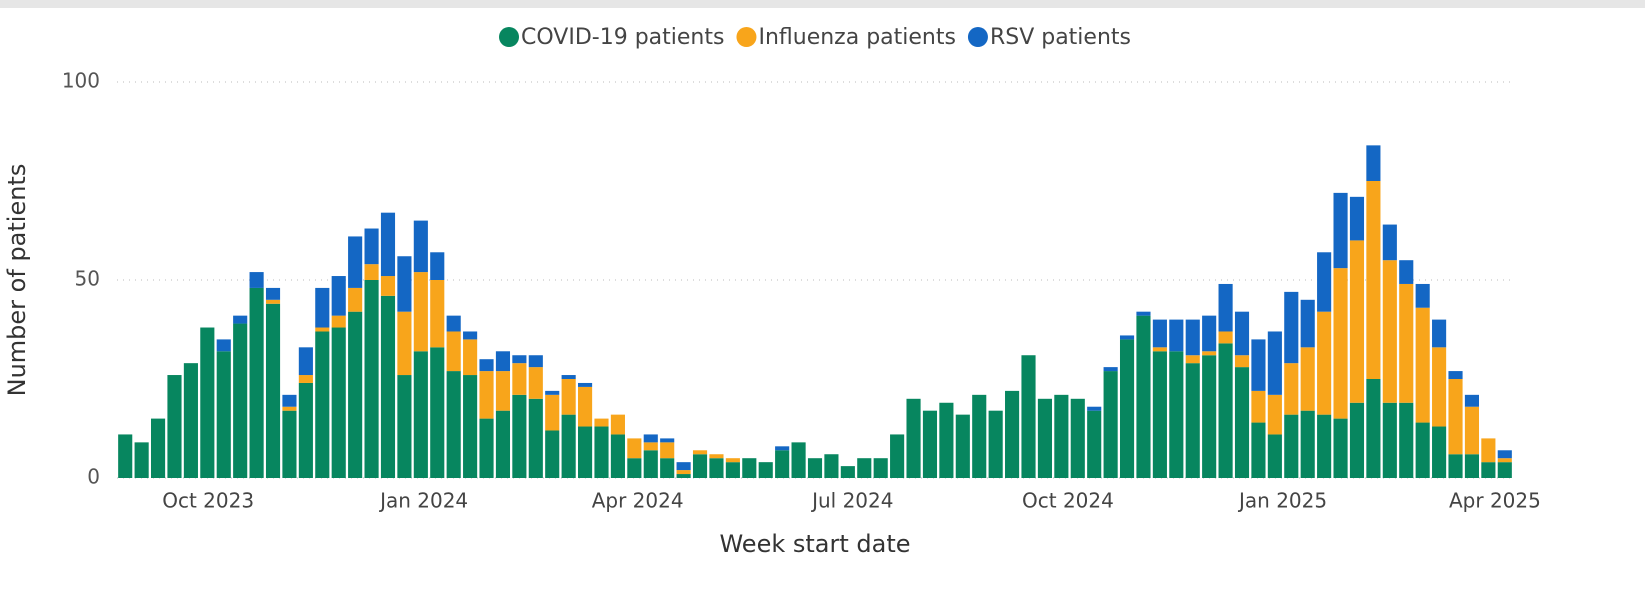  Describe the element at coordinates (851, 501) in the screenshot. I see `x-tick-label: Jul 2024` at that location.